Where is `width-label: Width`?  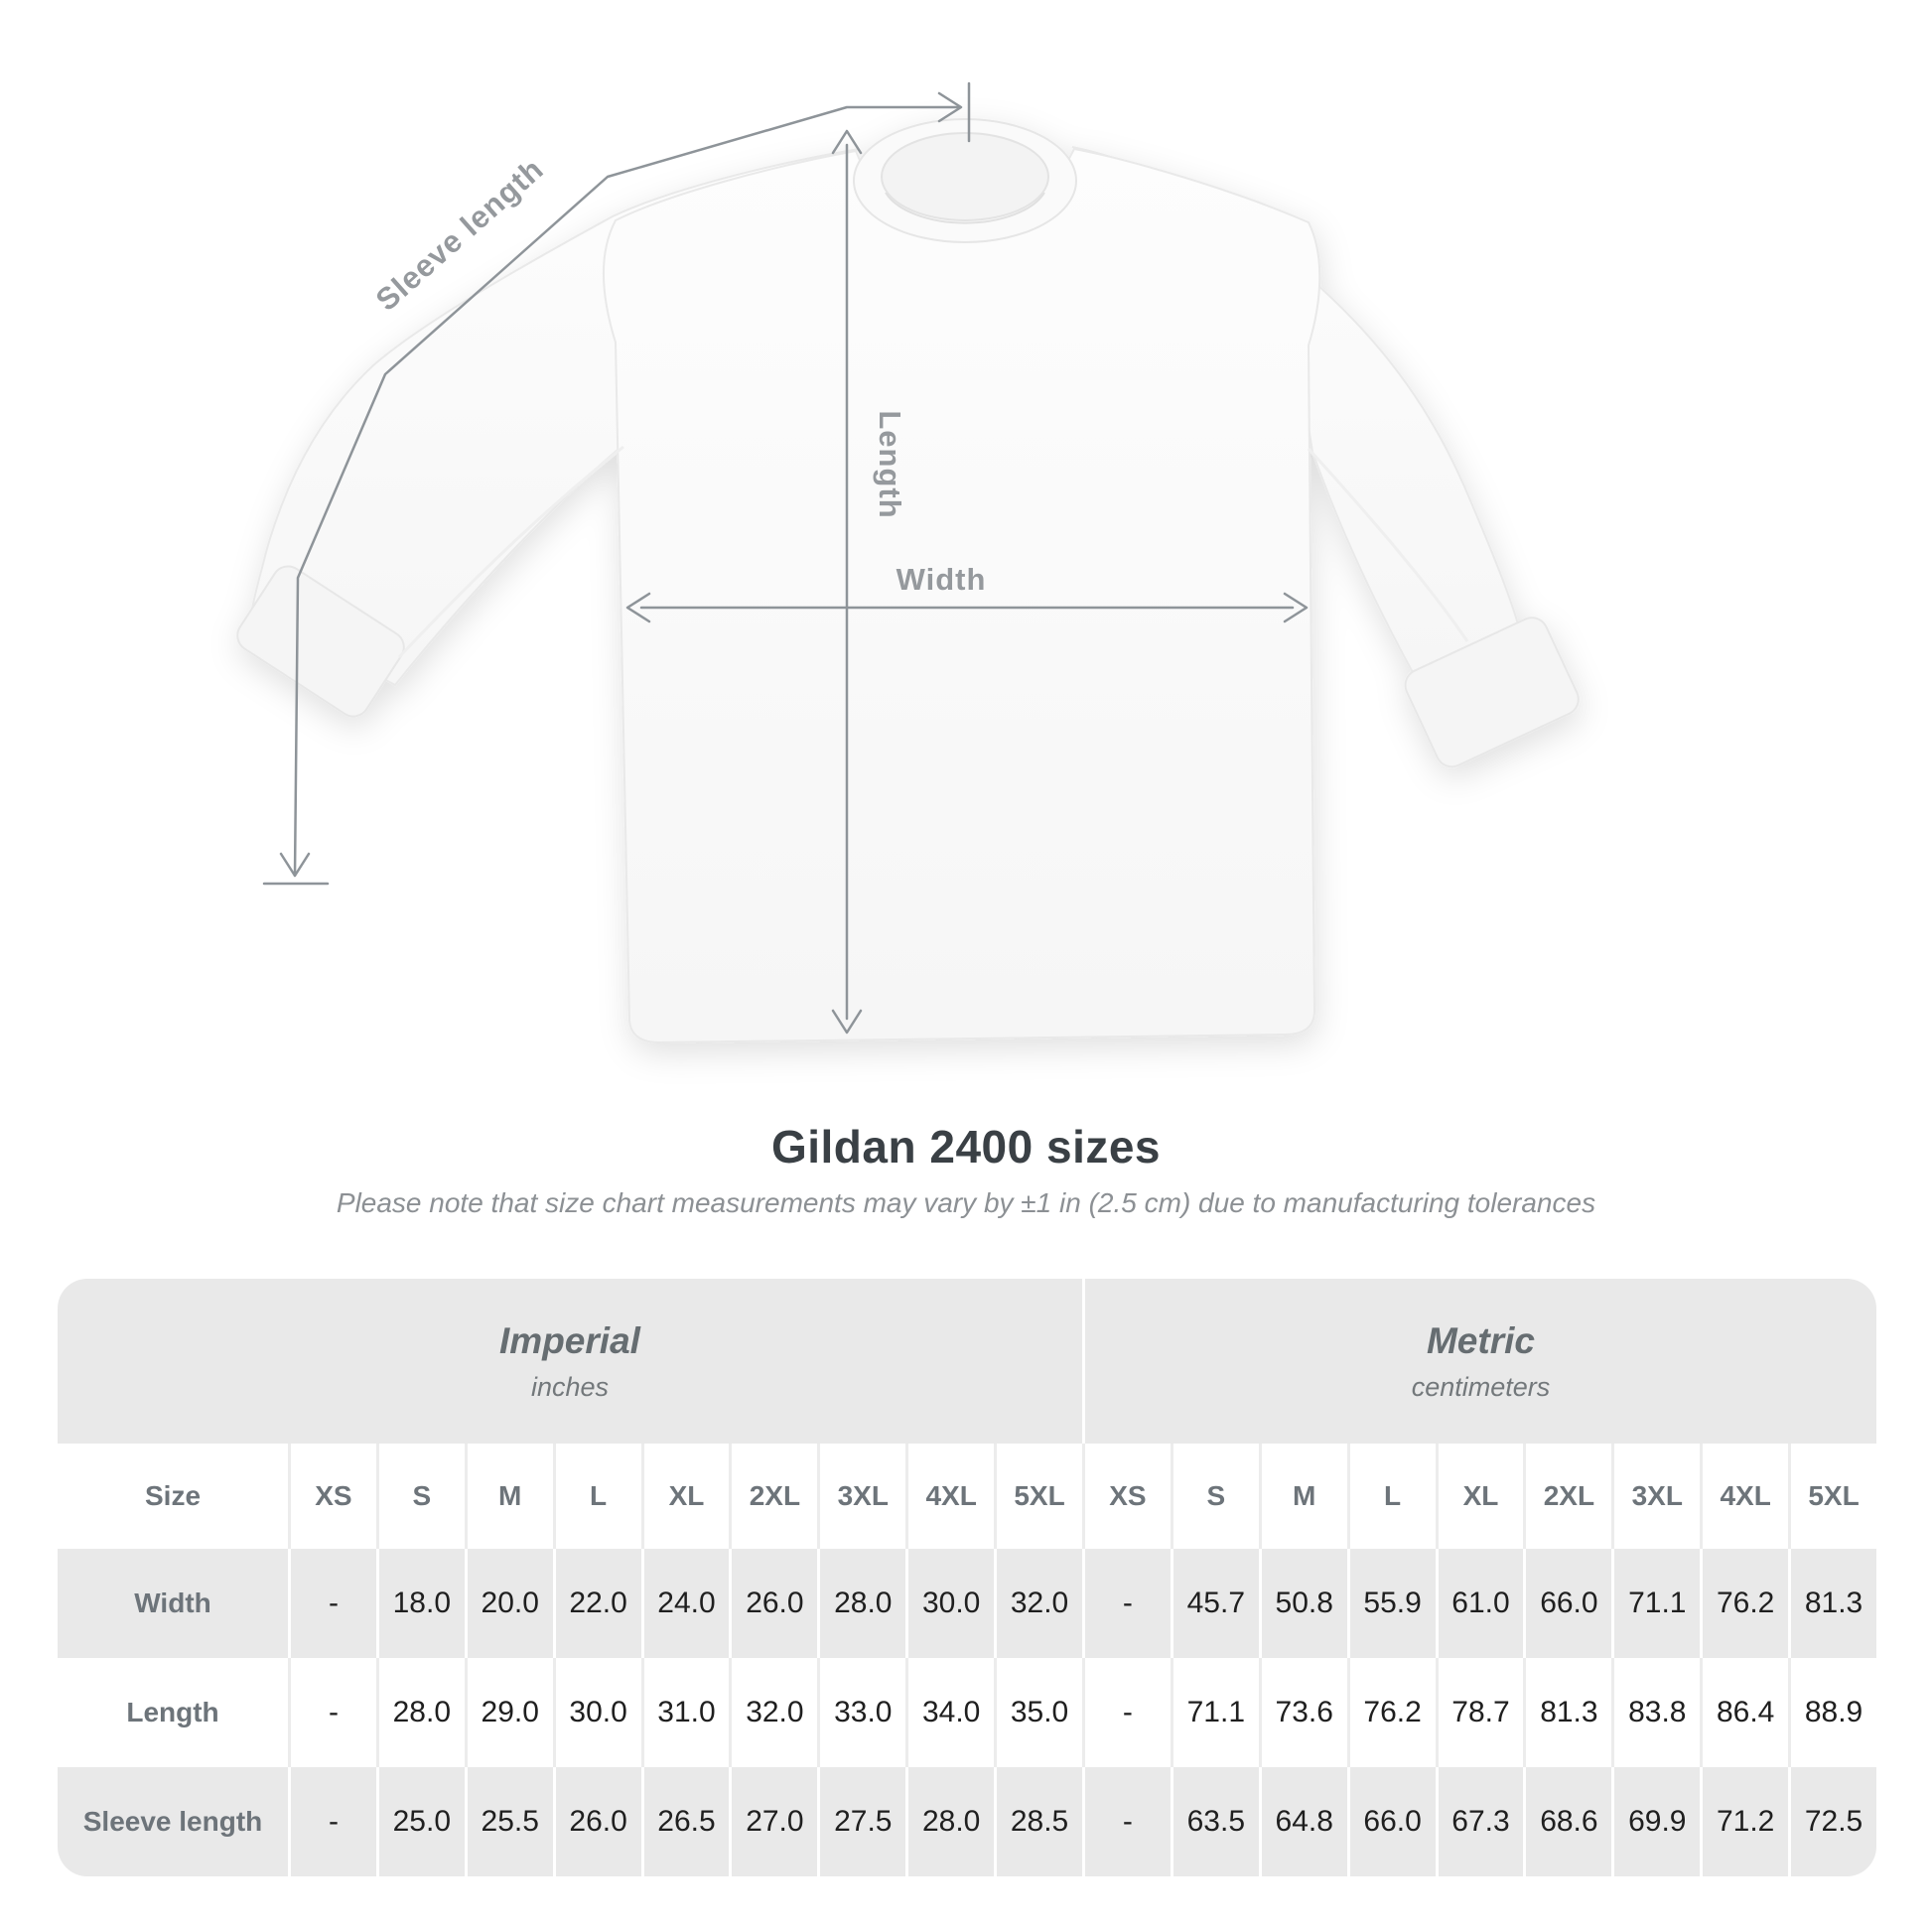 width-label: Width is located at coordinates (942, 580).